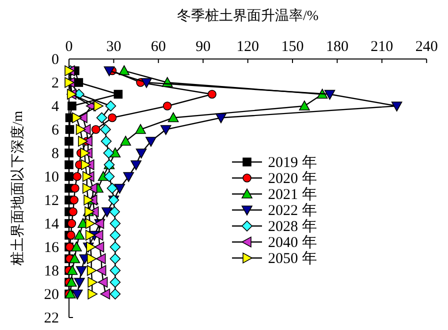  What do you see at coordinates (292, 162) in the screenshot?
I see `legend-label: 2019 年` at bounding box center [292, 162].